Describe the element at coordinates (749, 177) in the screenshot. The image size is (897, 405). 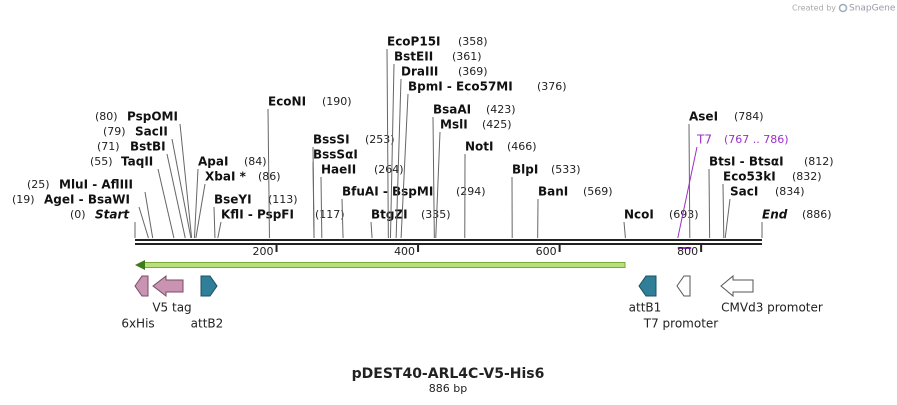
I see `enzyme-name: Eco53kI` at that location.